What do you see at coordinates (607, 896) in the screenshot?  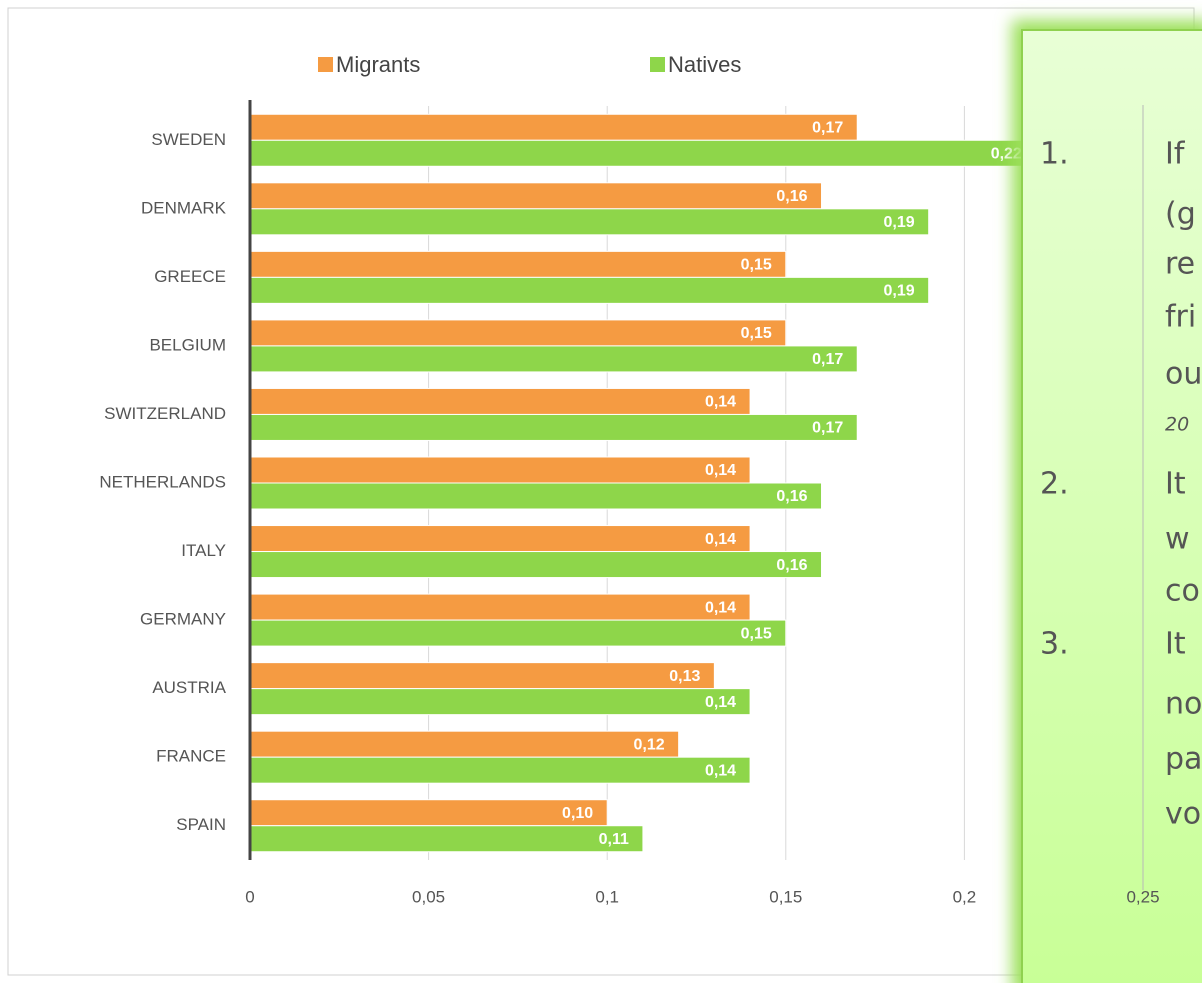 I see `x-tick-label: 0,1` at bounding box center [607, 896].